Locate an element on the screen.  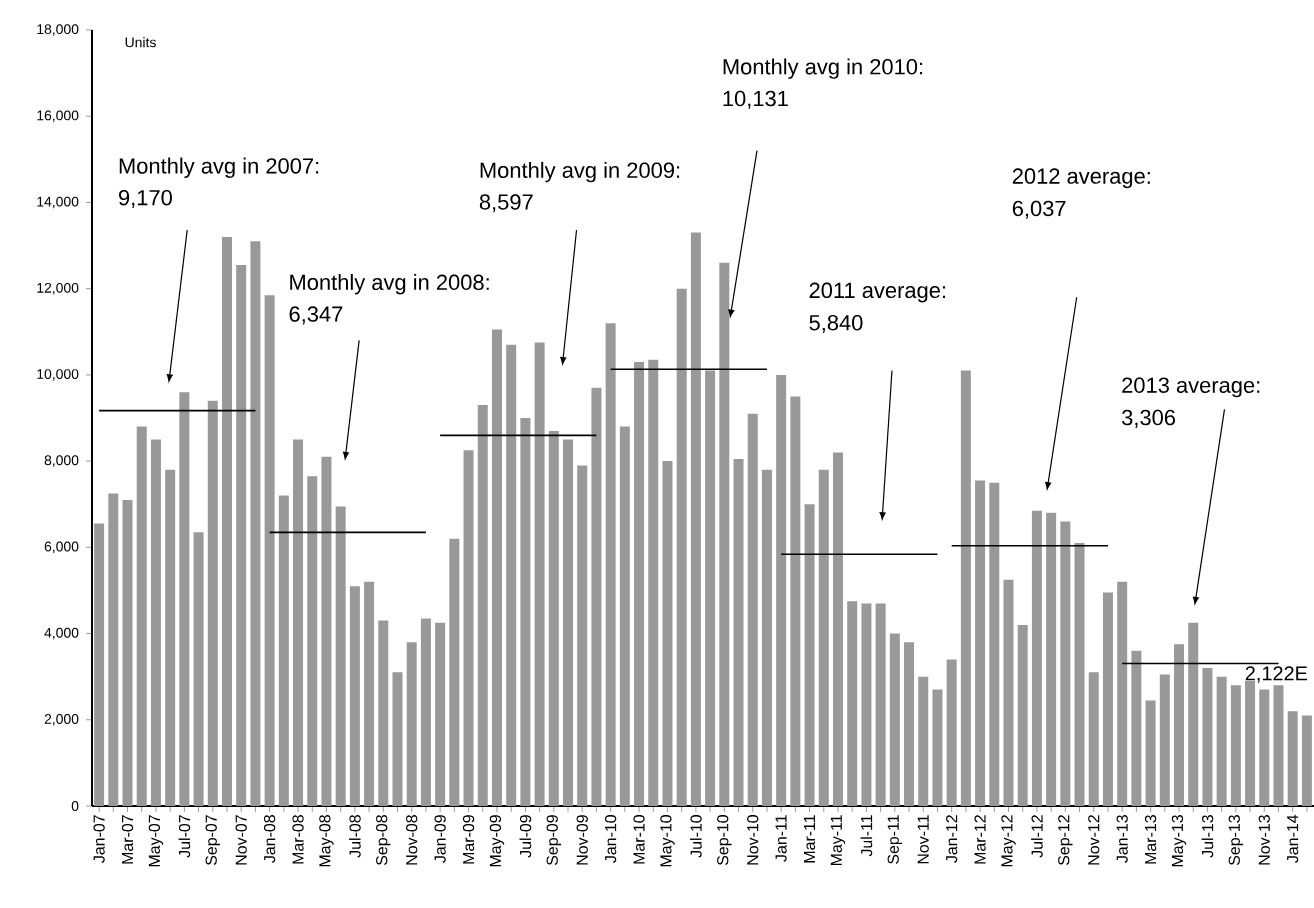
annotation: 2,122E is located at coordinates (1276, 674).